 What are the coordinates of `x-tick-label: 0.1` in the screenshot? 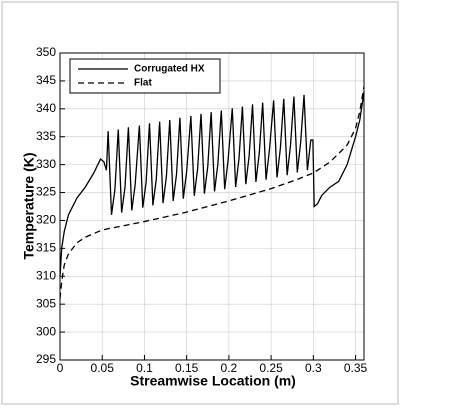 It's located at (144, 368).